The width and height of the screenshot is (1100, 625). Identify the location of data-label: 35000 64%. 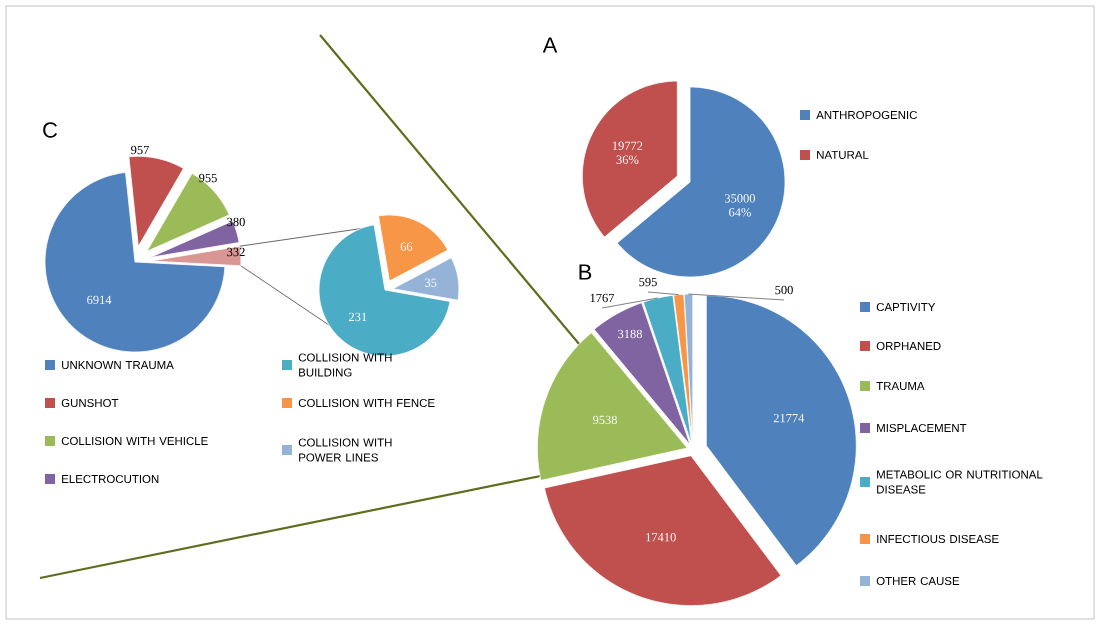
(740, 205).